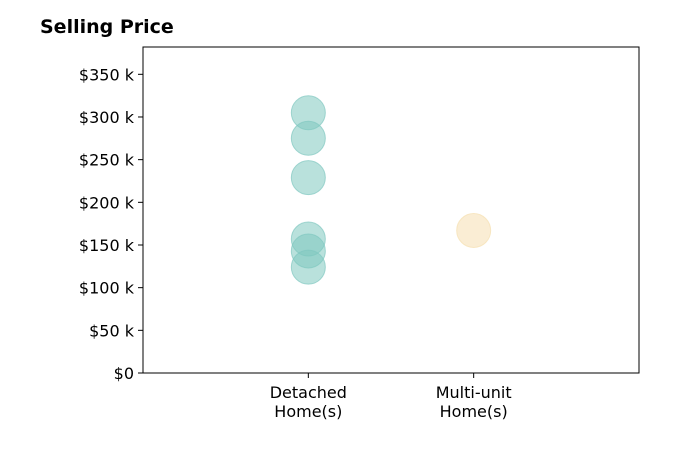 This screenshot has width=679, height=462. I want to click on y-tick-label: $350 k, so click(107, 74).